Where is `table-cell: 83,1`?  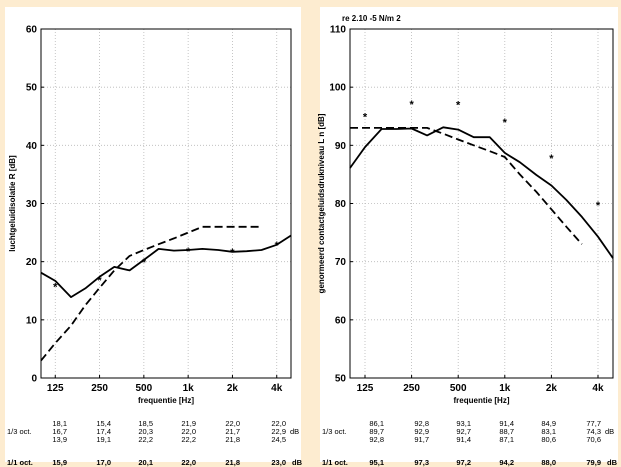 table-cell: 83,1 is located at coordinates (548, 431).